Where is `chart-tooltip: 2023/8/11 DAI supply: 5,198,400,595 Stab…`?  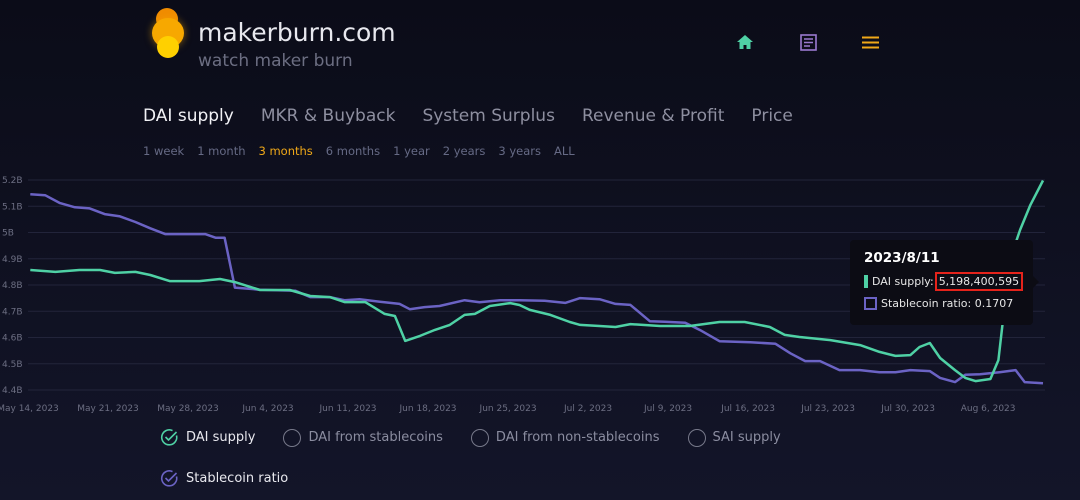
chart-tooltip: 2023/8/11 DAI supply: 5,198,400,595 Stab… is located at coordinates (944, 282).